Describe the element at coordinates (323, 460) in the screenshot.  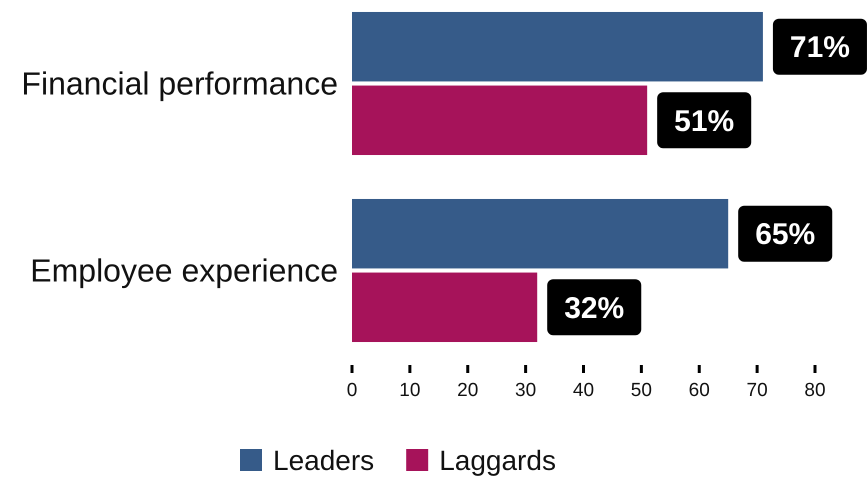
I see `legend-label: Leaders` at that location.